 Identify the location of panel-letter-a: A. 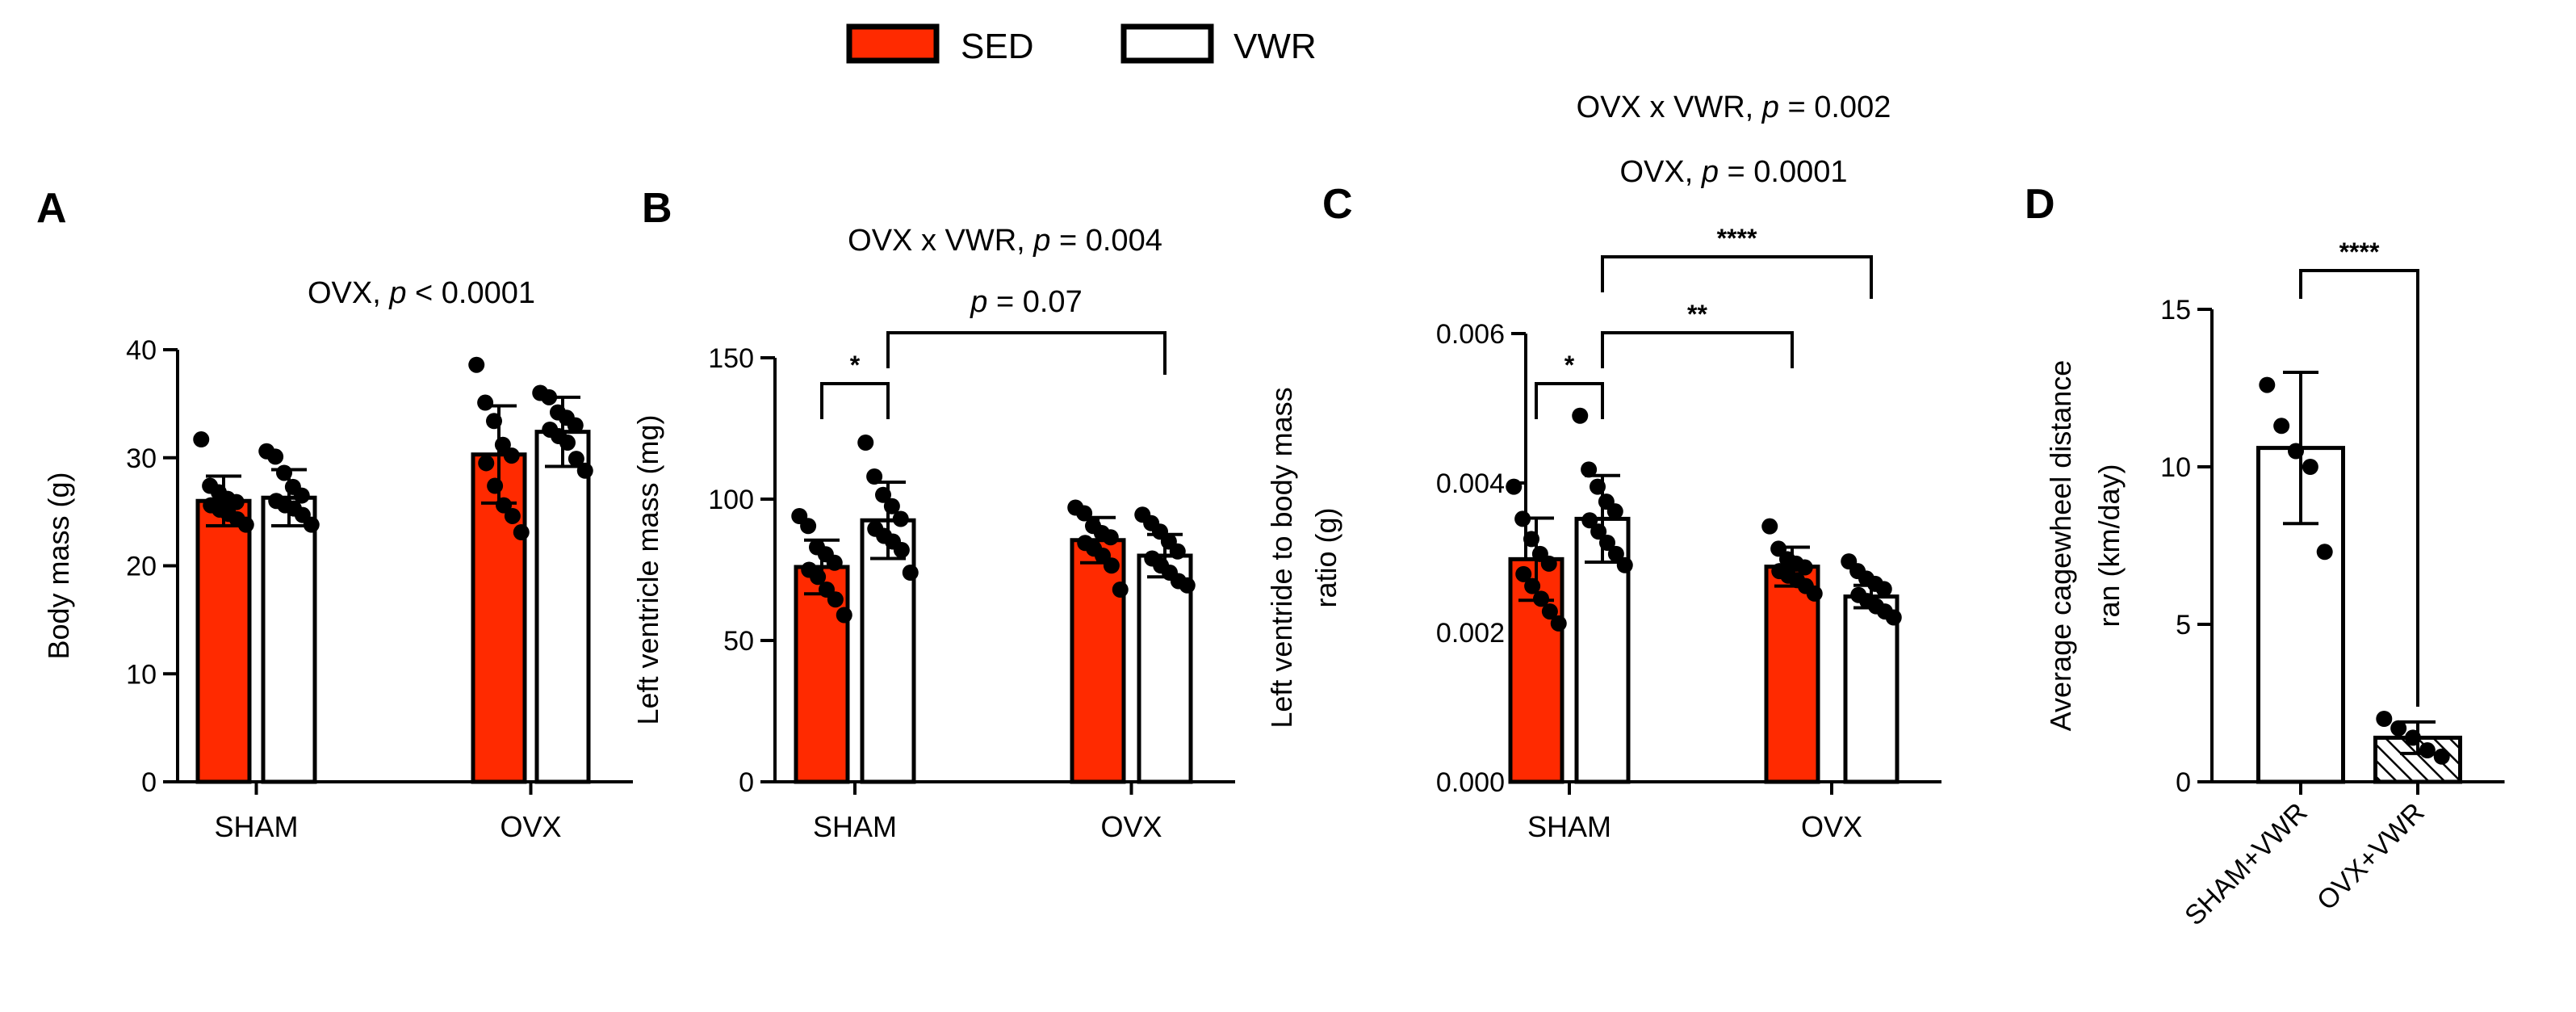
(51, 208).